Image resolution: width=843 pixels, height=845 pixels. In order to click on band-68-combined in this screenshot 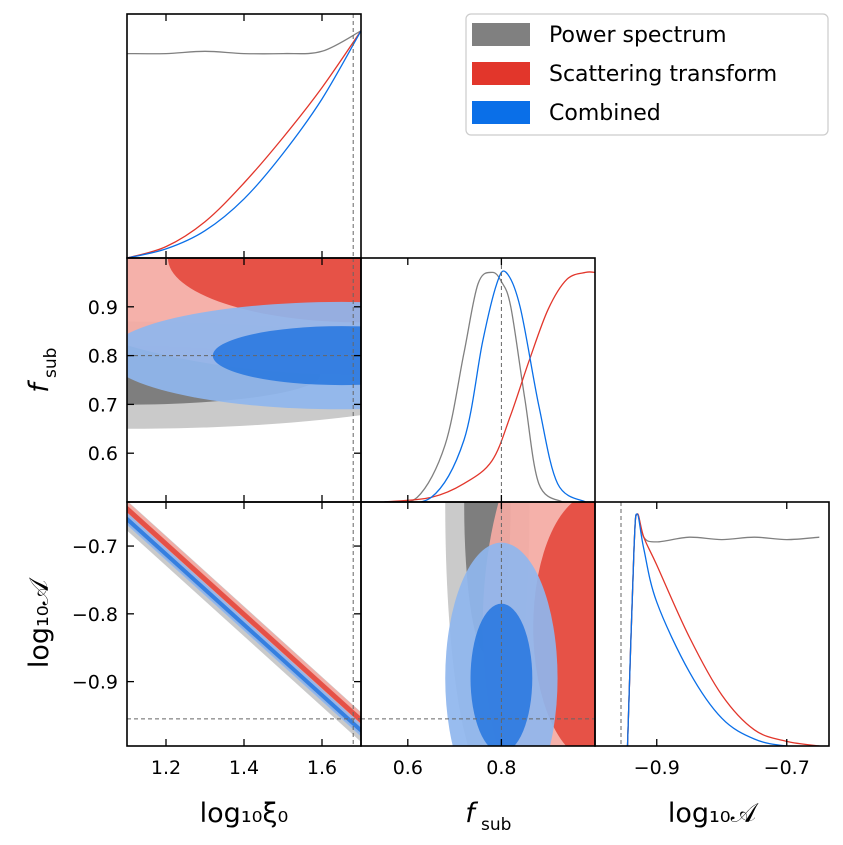, I will do `click(244, 625)`.